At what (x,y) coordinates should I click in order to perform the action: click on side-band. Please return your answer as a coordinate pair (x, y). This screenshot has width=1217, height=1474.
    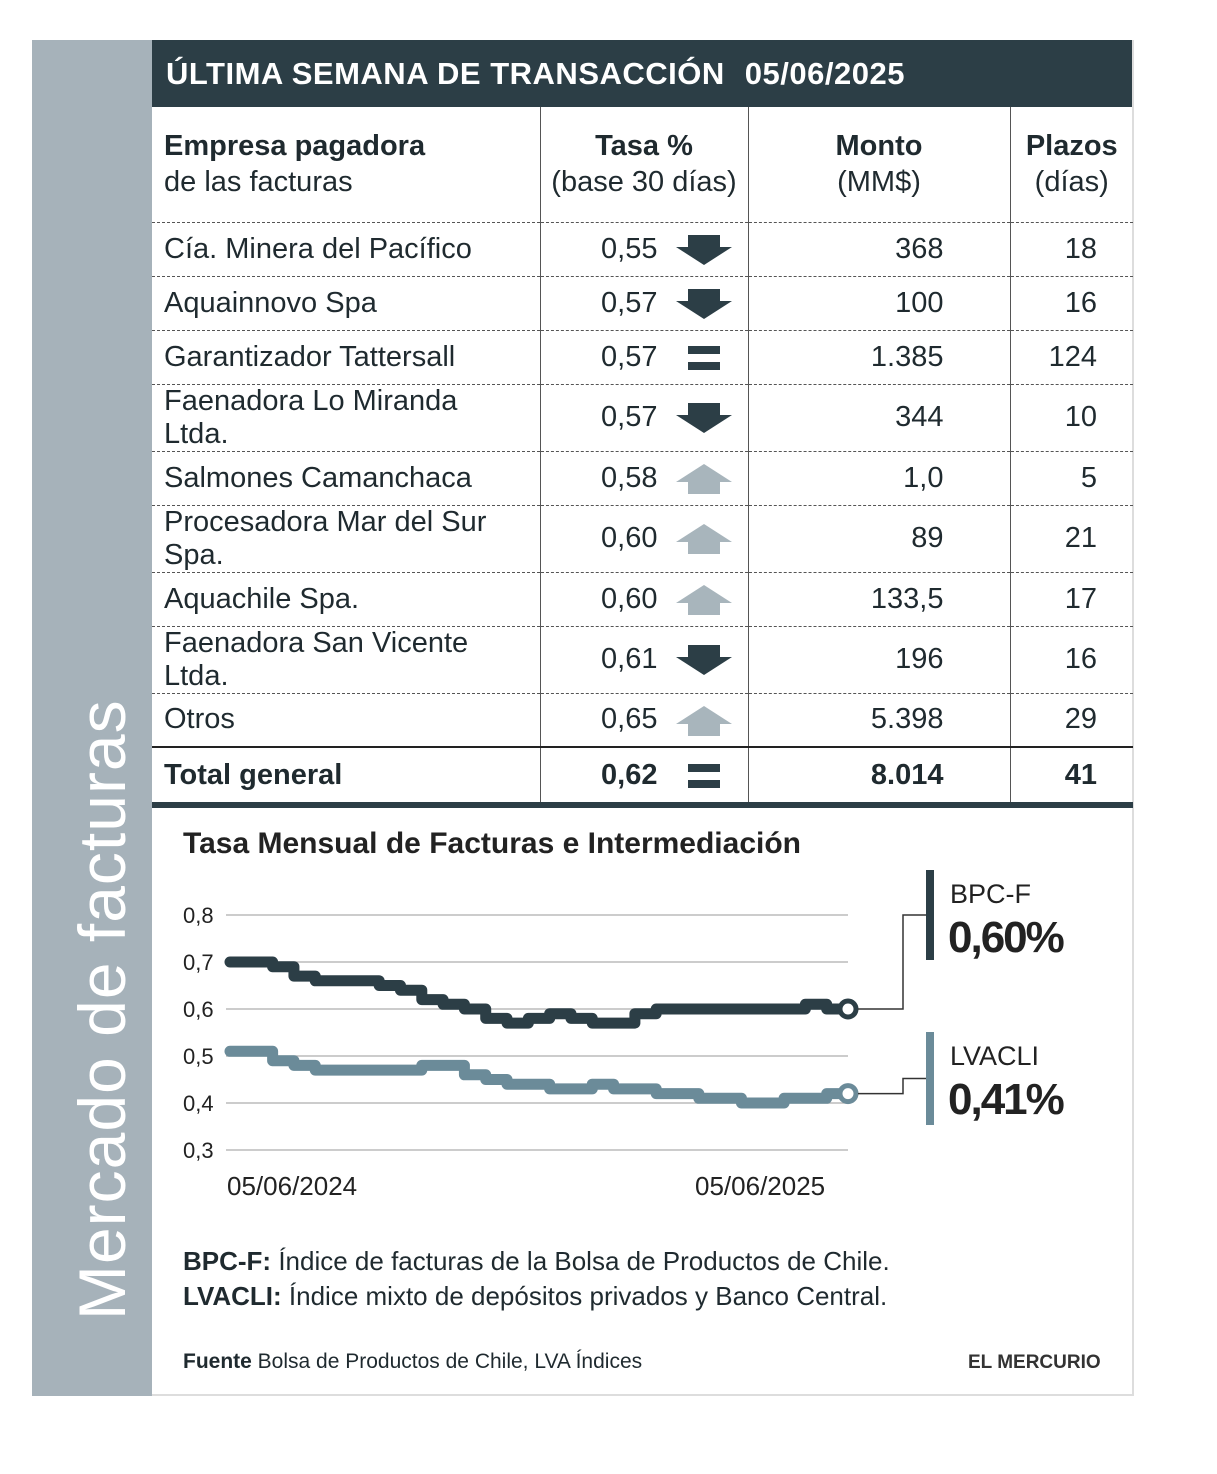
    Looking at the image, I should click on (92, 718).